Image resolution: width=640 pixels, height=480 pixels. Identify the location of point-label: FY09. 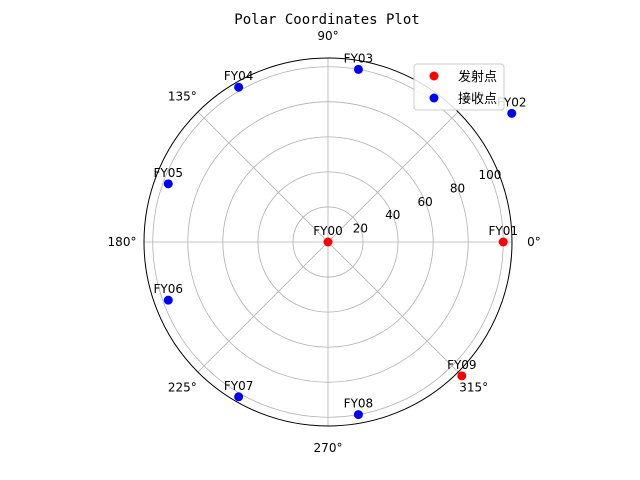
(462, 365).